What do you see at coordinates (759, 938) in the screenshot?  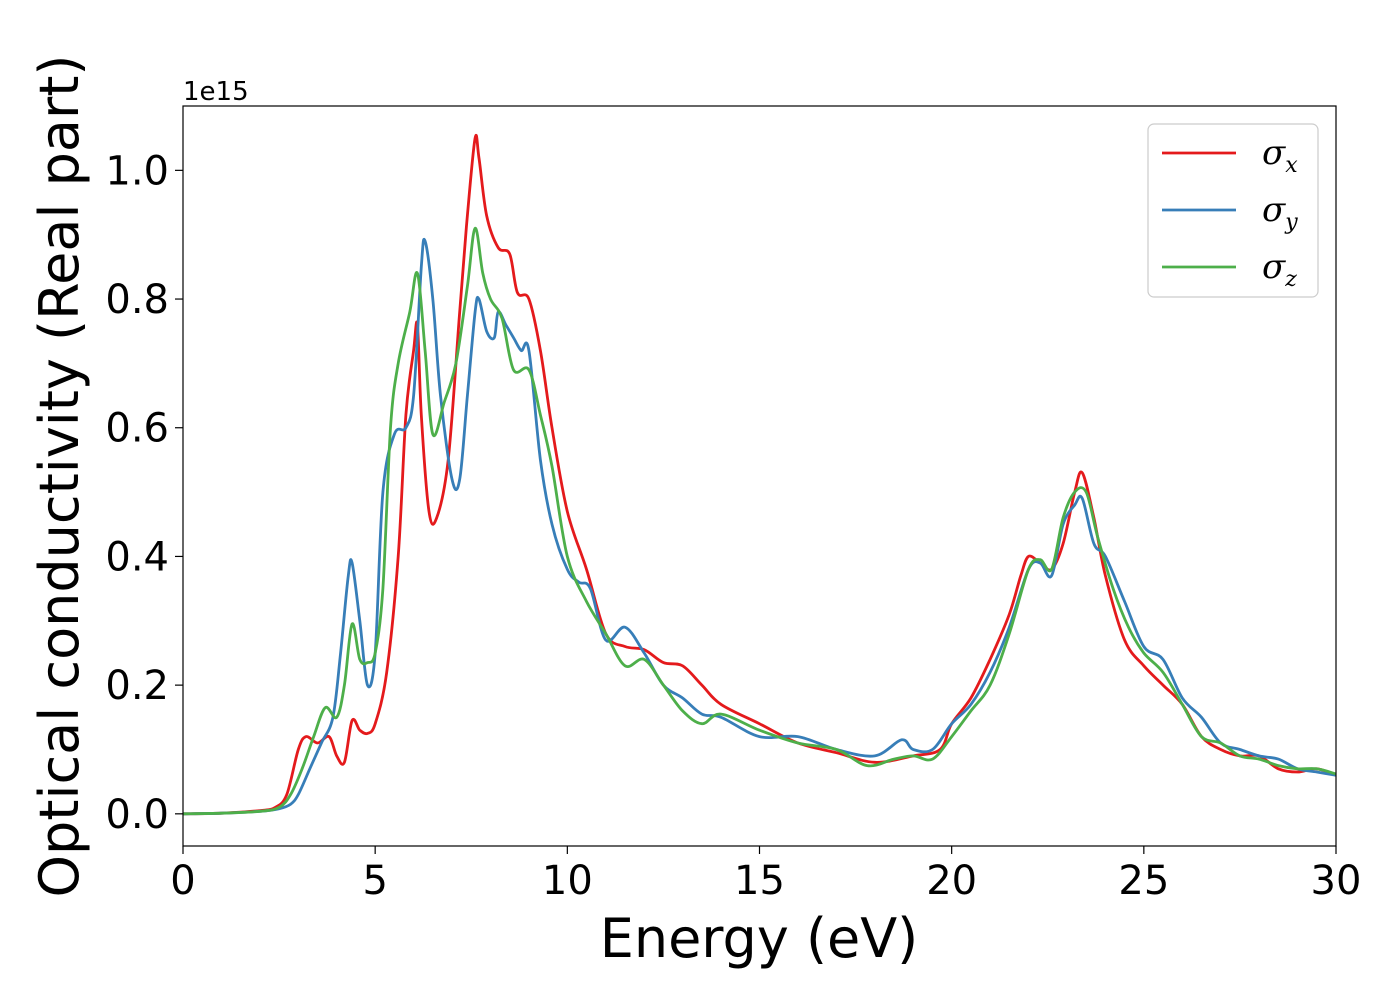 I see `x-axis-label: Energy (eV)` at bounding box center [759, 938].